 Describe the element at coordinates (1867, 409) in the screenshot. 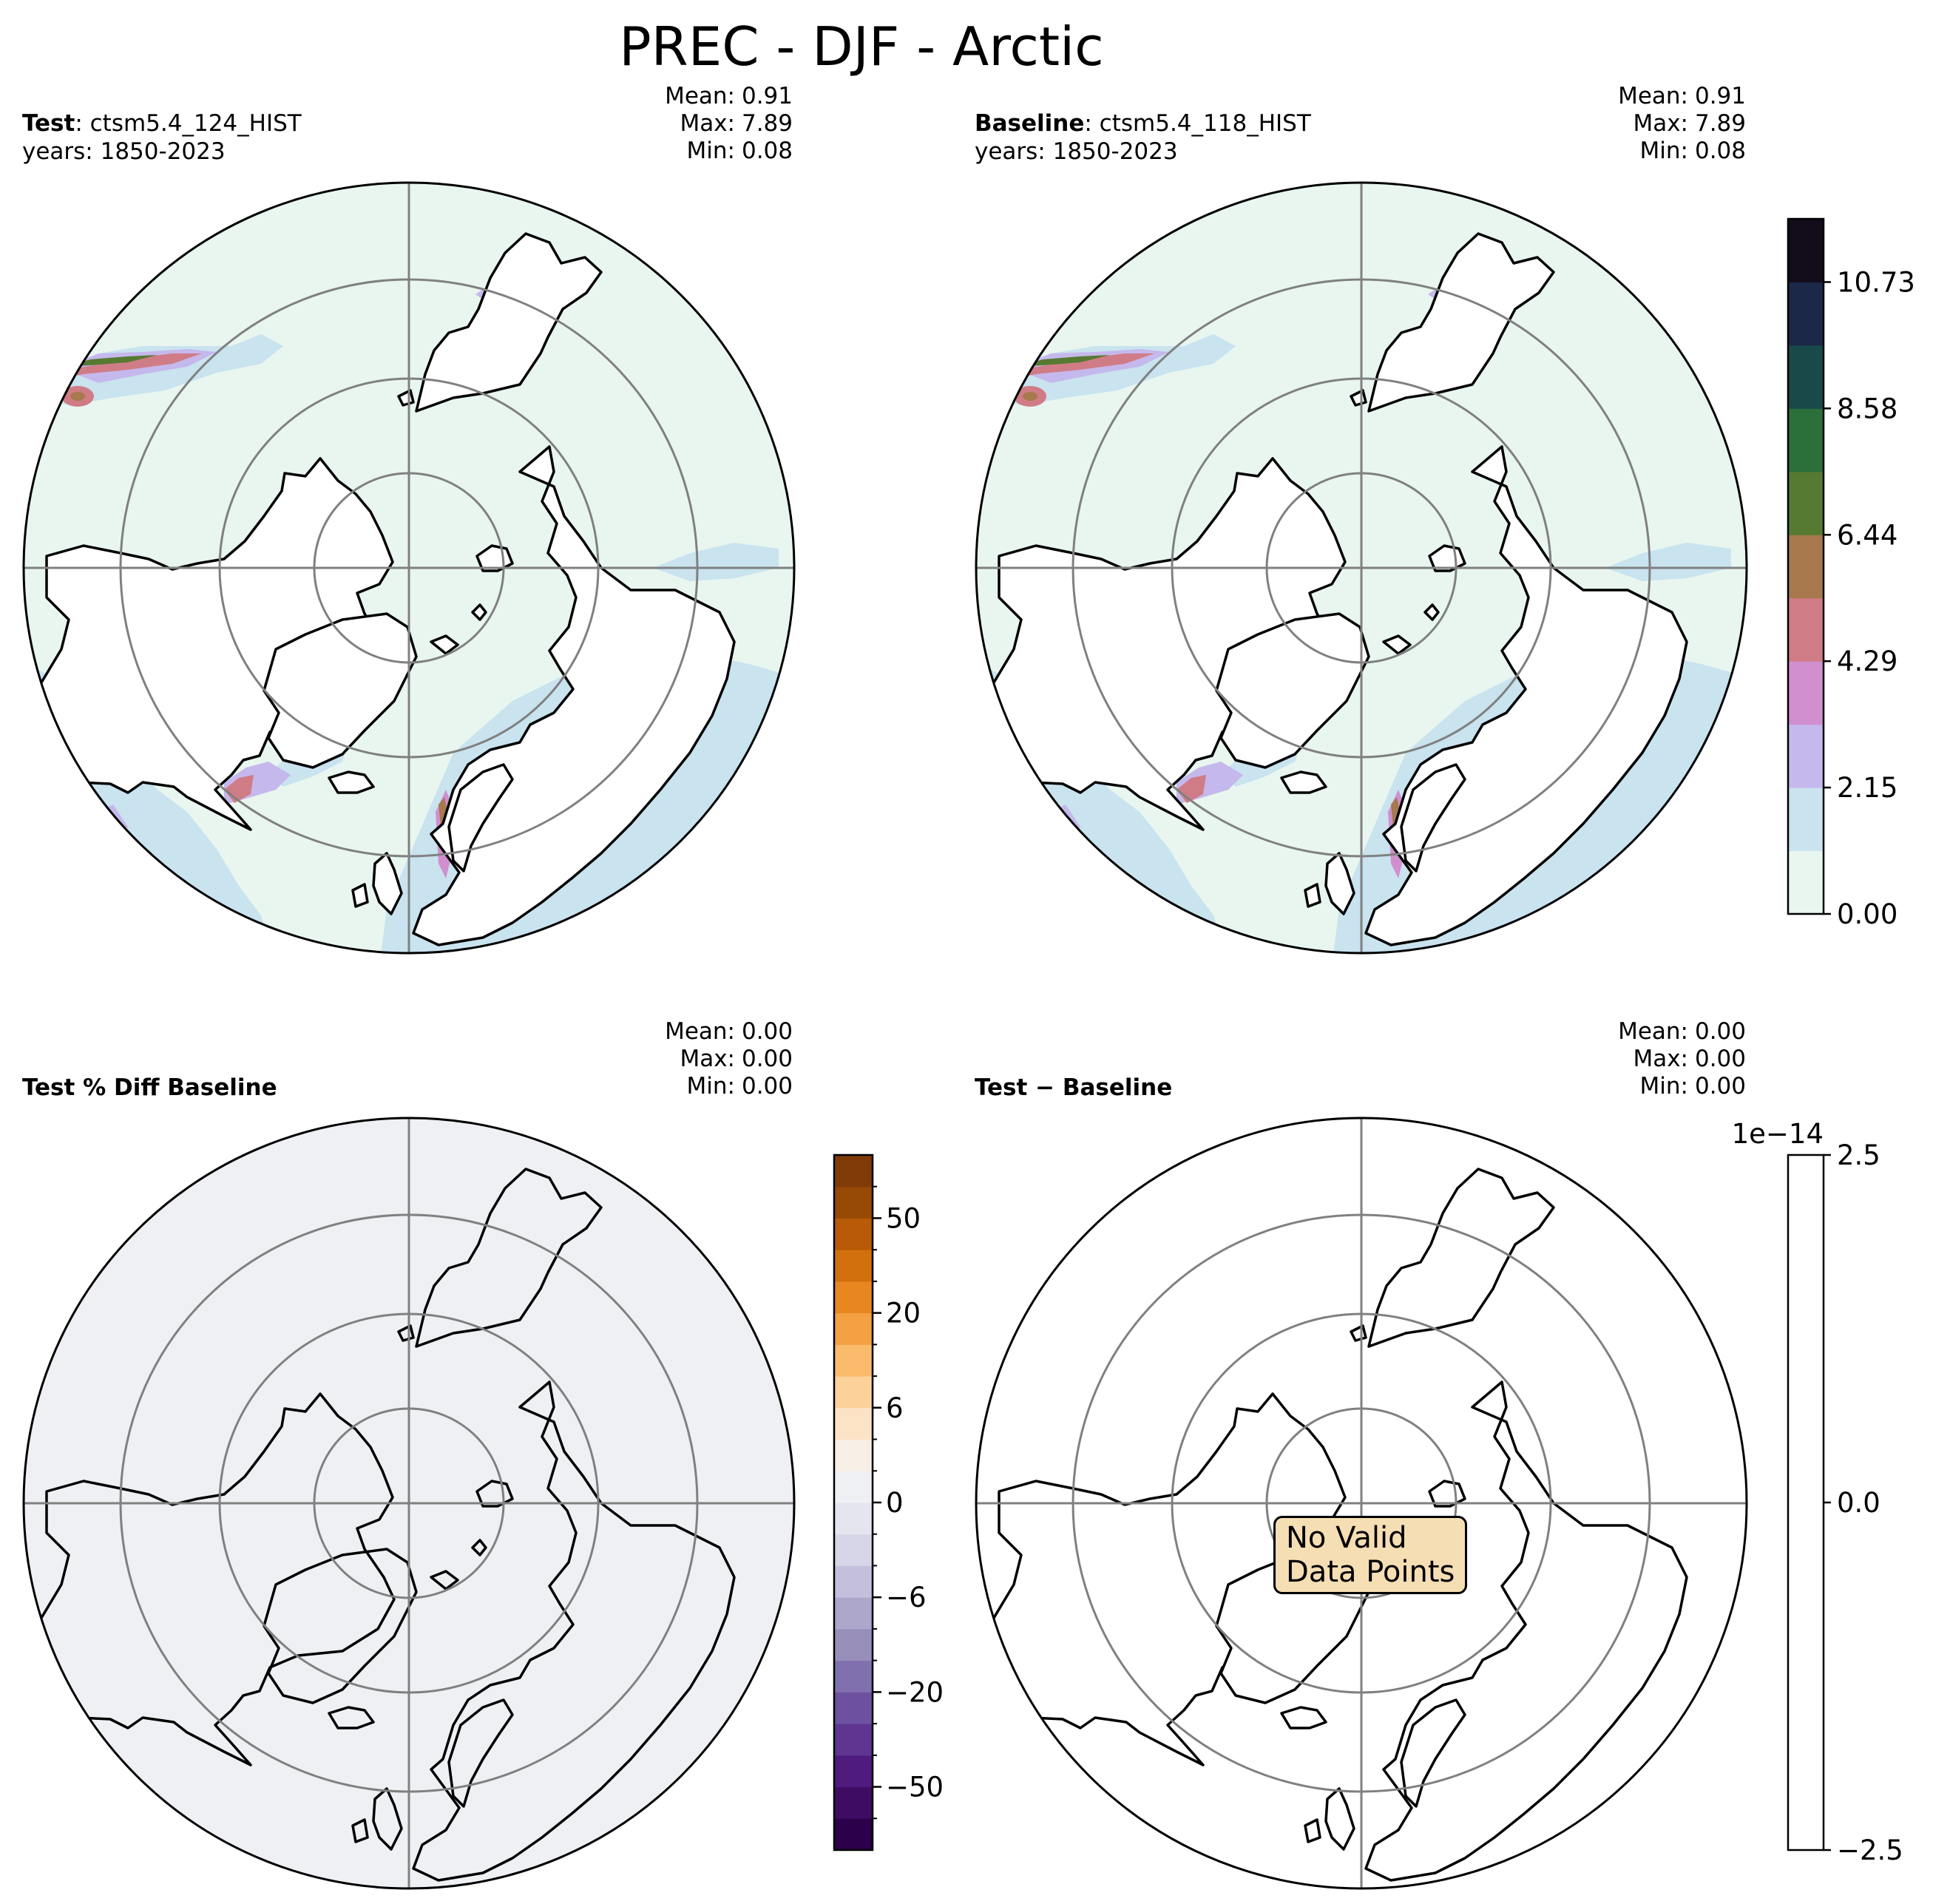

I see `colorbar-tick-label: 8.58` at that location.